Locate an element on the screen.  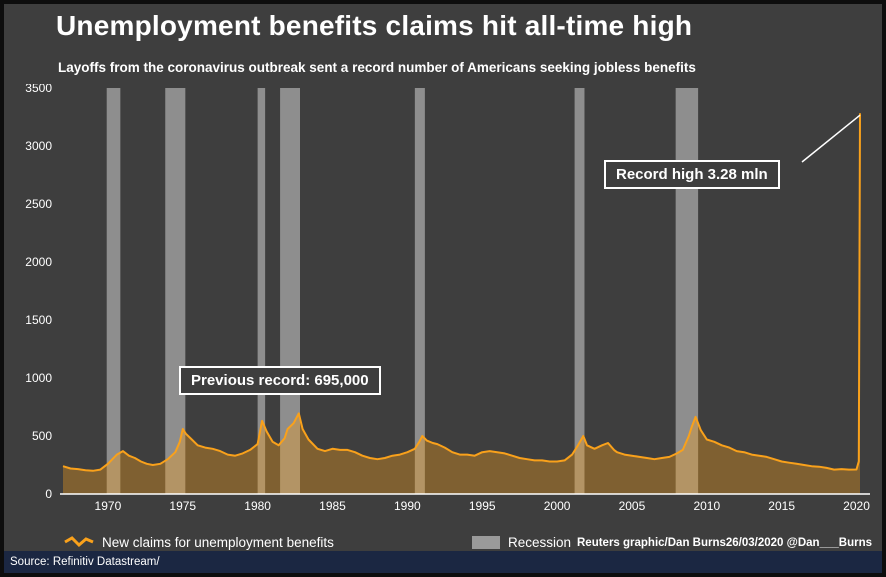
y-axis-label: 2500 is located at coordinates (38, 204).